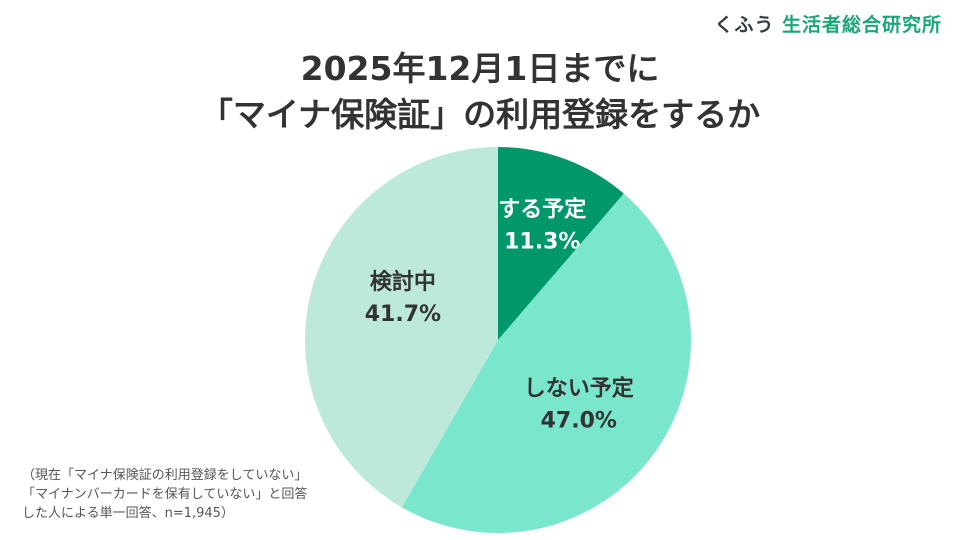  Describe the element at coordinates (403, 282) in the screenshot. I see `slice-label-name: 検討中` at that location.